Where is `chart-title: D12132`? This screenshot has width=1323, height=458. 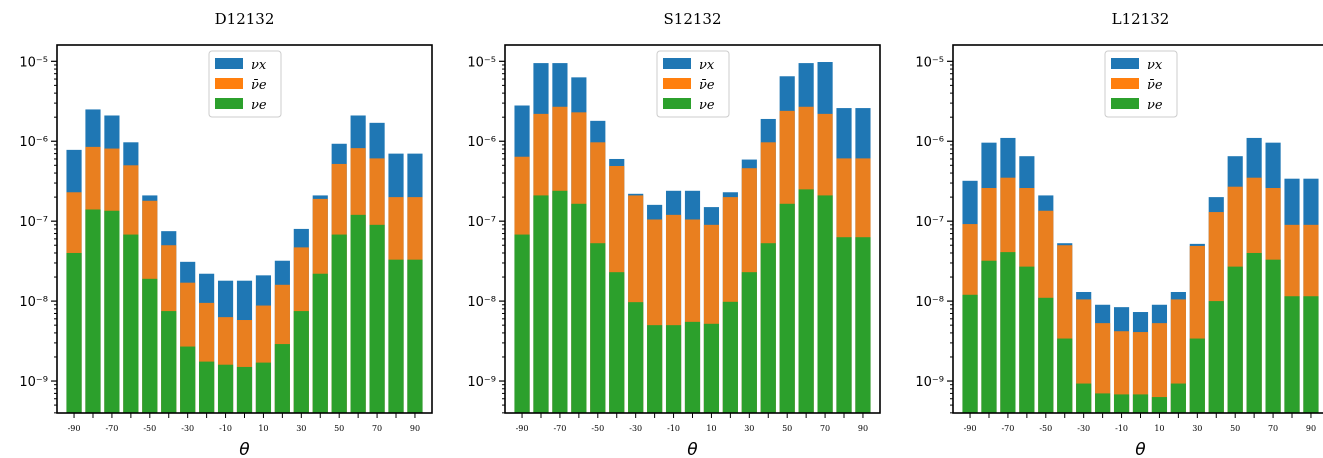
chart-title: D12132 is located at coordinates (245, 19).